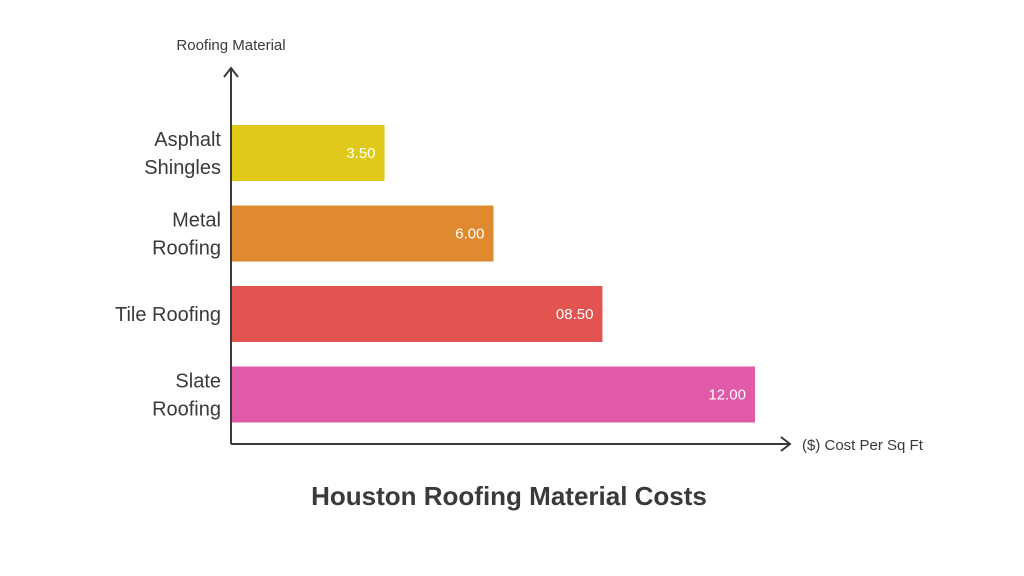 The image size is (1024, 576). I want to click on bar-value-label-0: 3.50, so click(360, 153).